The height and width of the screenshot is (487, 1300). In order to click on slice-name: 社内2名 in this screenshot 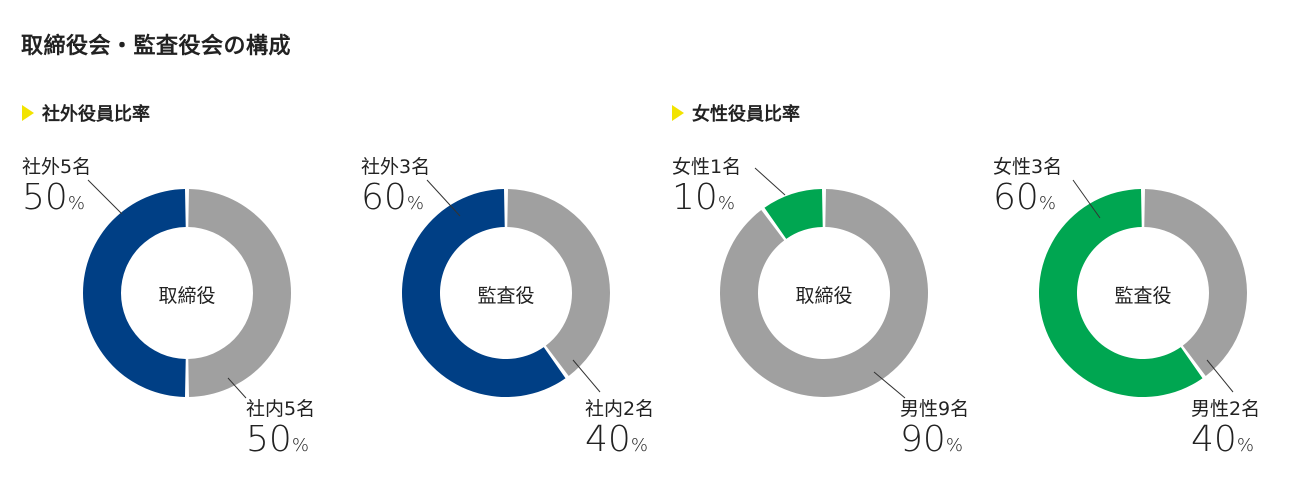, I will do `click(620, 409)`.